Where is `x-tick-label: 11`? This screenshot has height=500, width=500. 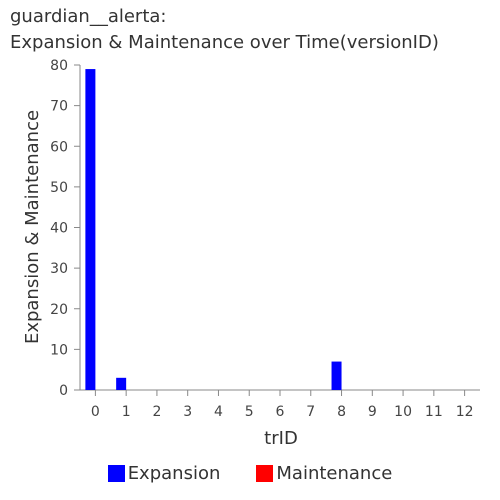 x-tick-label: 11 is located at coordinates (434, 412).